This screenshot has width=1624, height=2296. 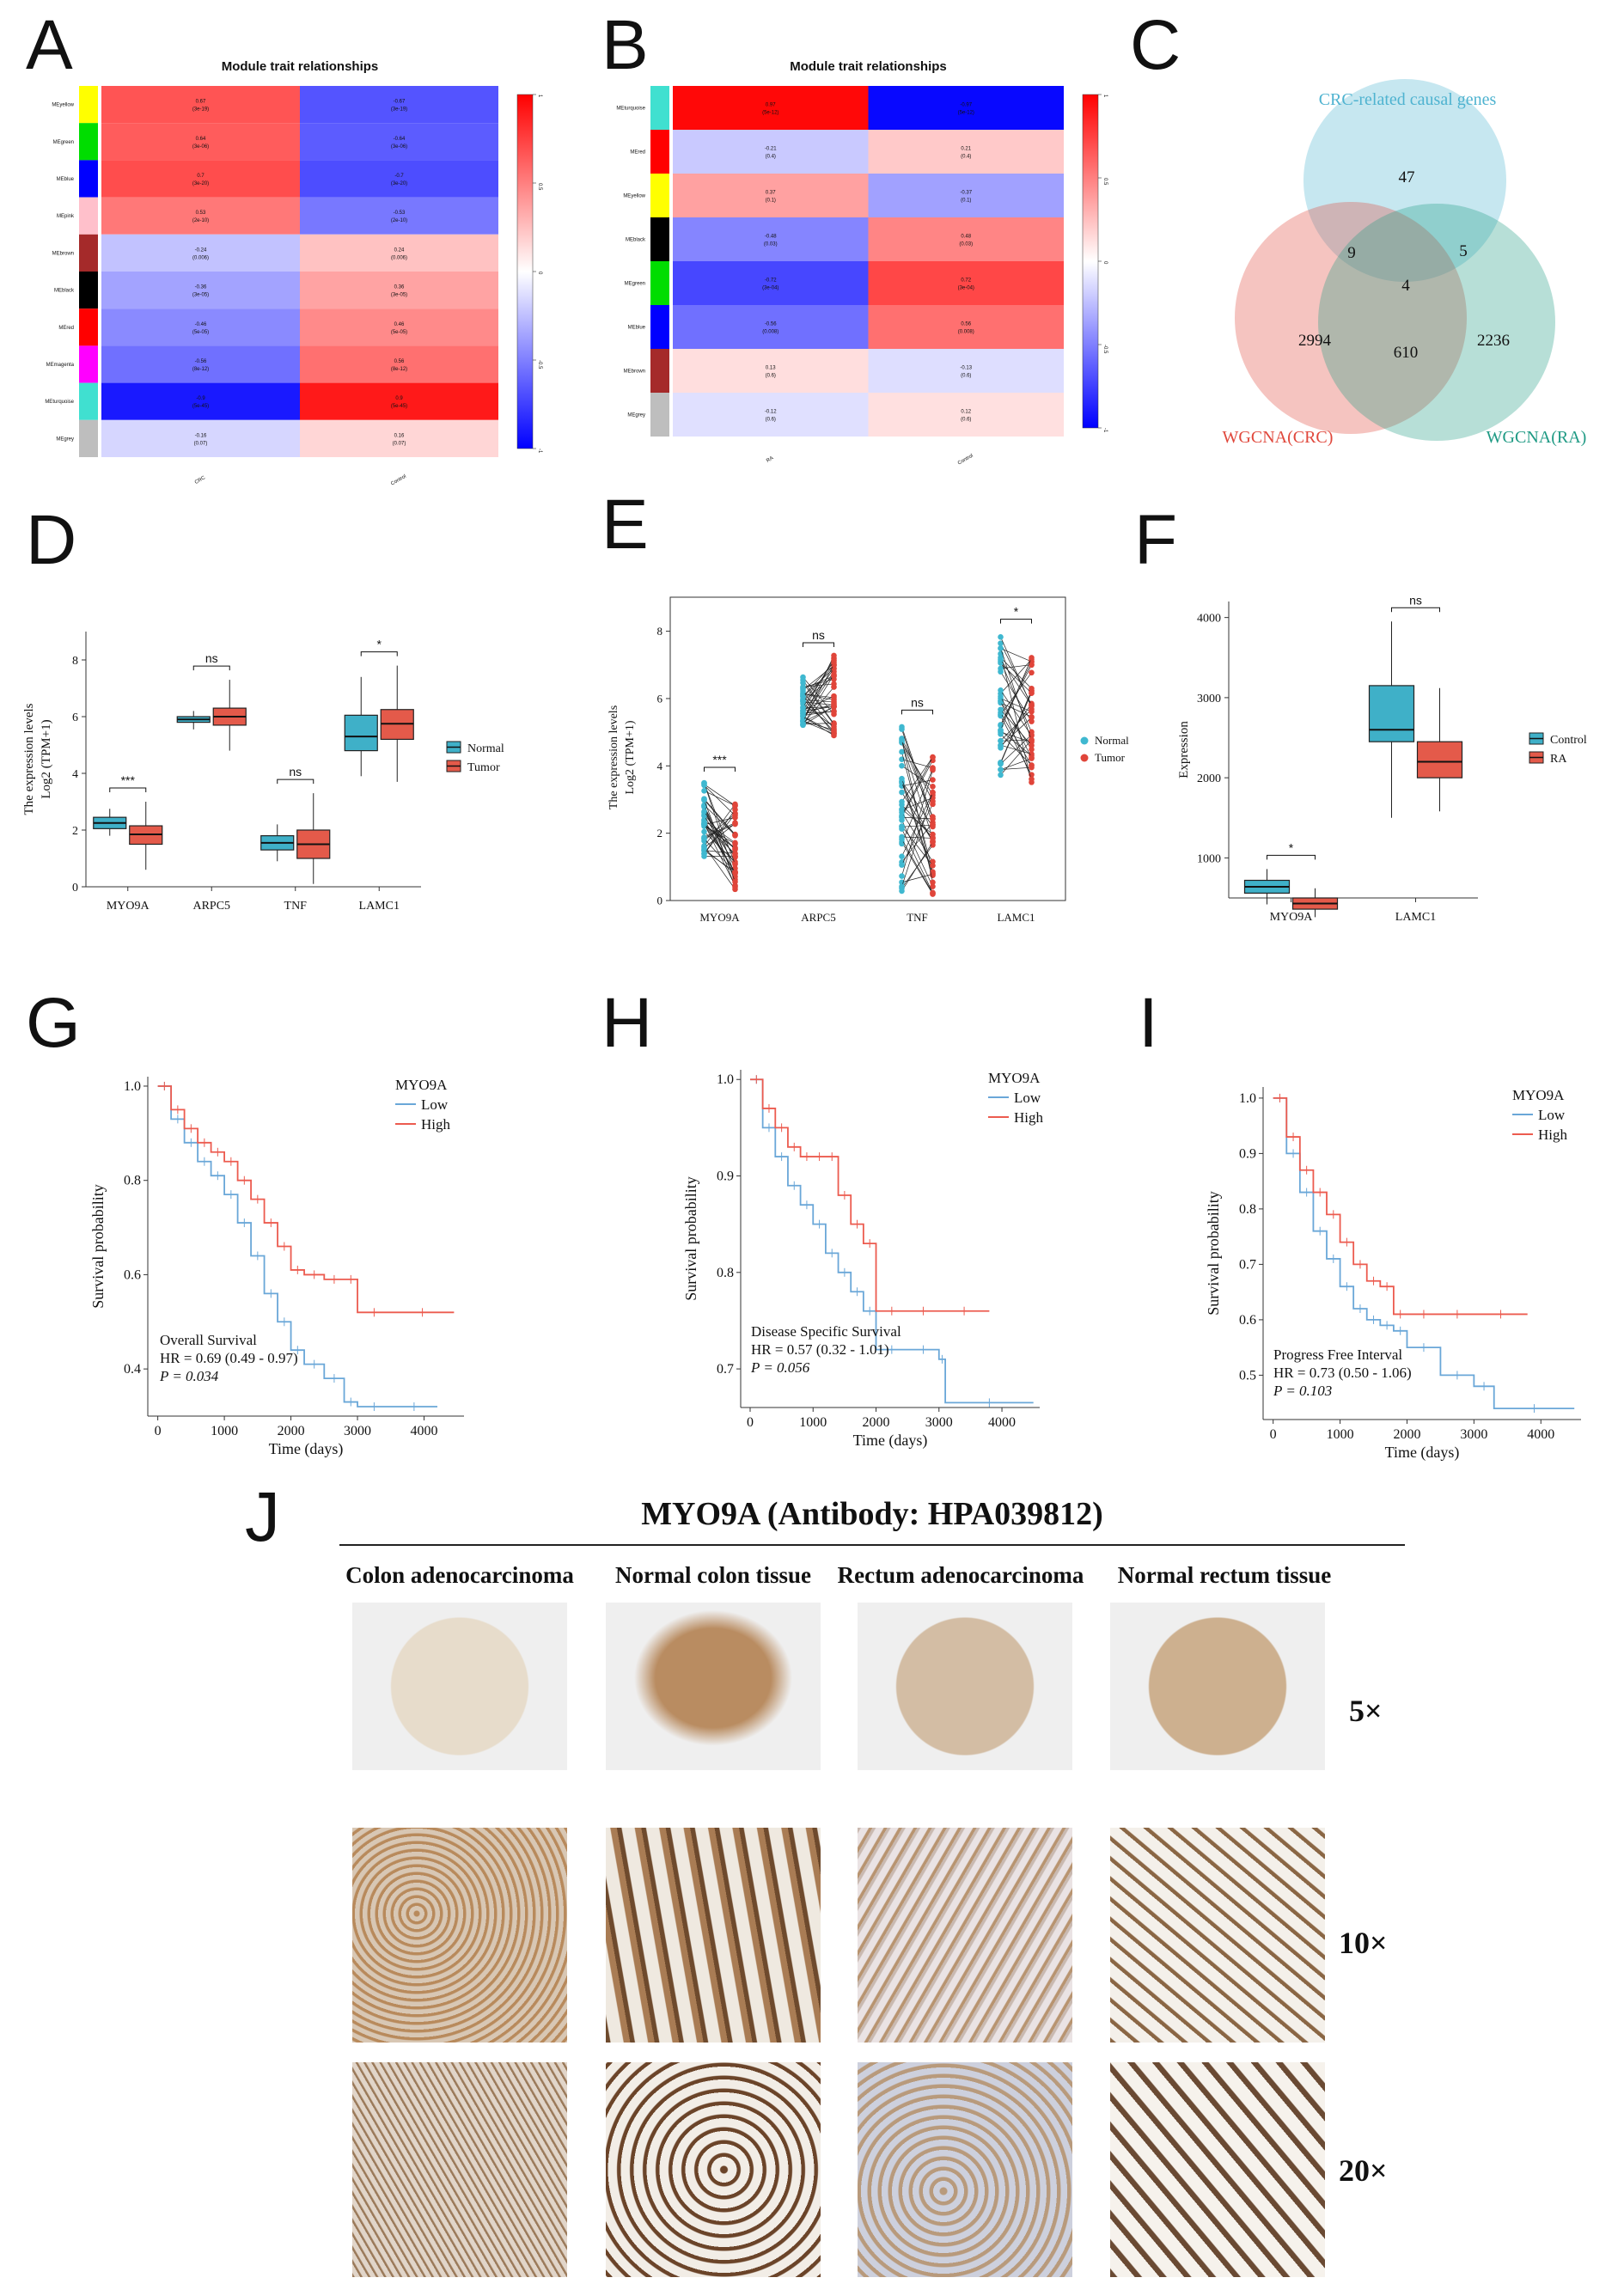 I want to click on scale-tick-label: -1, so click(x=539, y=451).